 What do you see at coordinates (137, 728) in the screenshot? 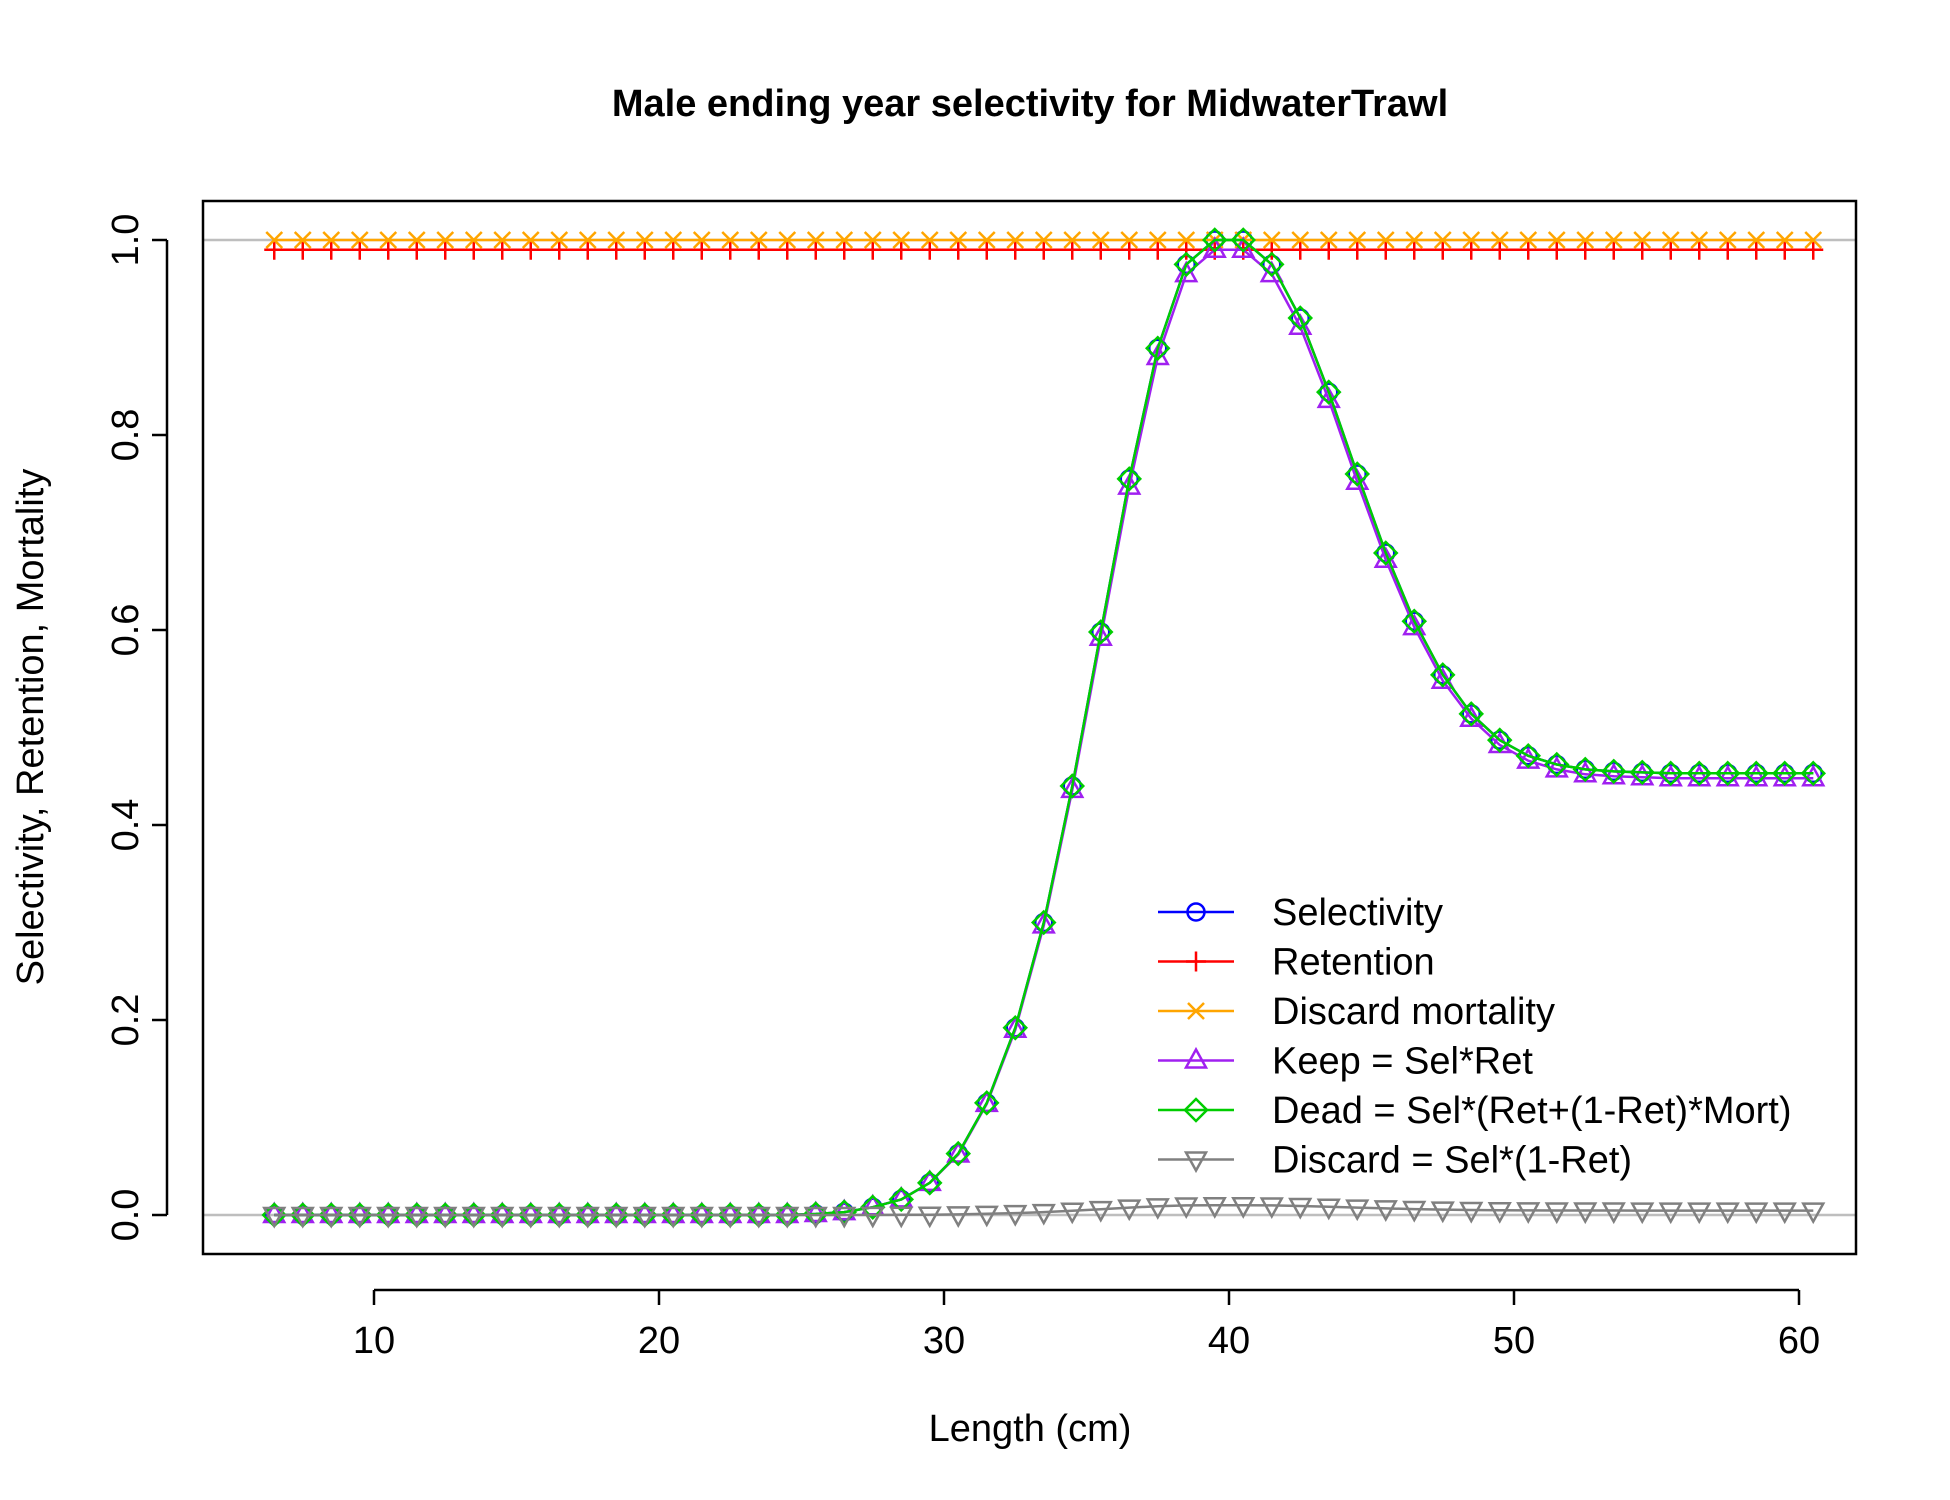
I see `y-axis: 0.0 0.2 0.4 0.6 0.8 1.0` at bounding box center [137, 728].